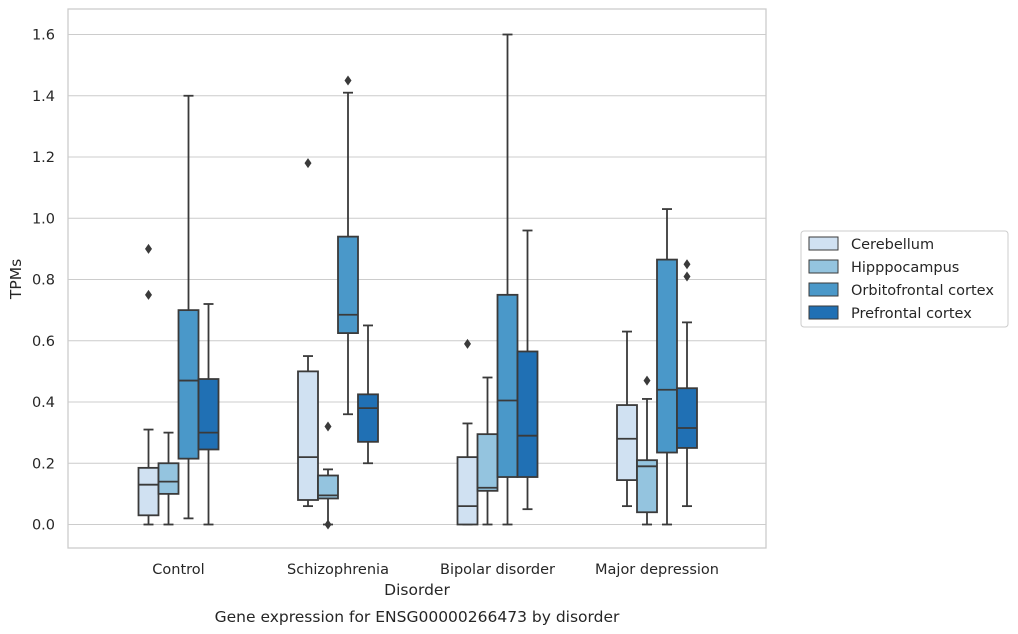 This screenshot has height=634, width=1018. I want to click on y-tick-label: 1.6, so click(43, 36).